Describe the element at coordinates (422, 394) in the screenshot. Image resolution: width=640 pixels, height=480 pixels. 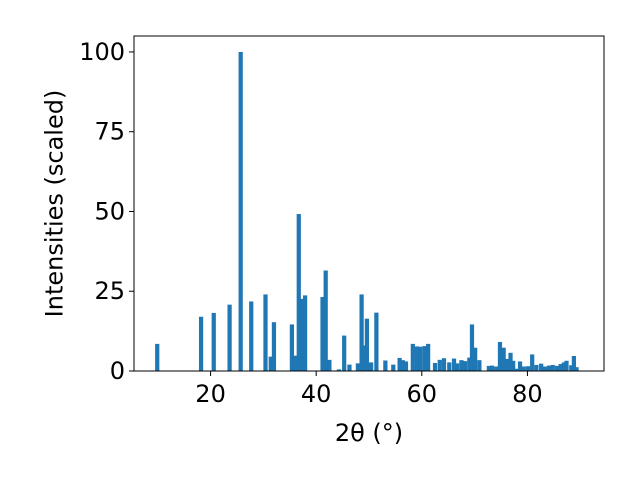
I see `x-tick-label-2: 60` at that location.